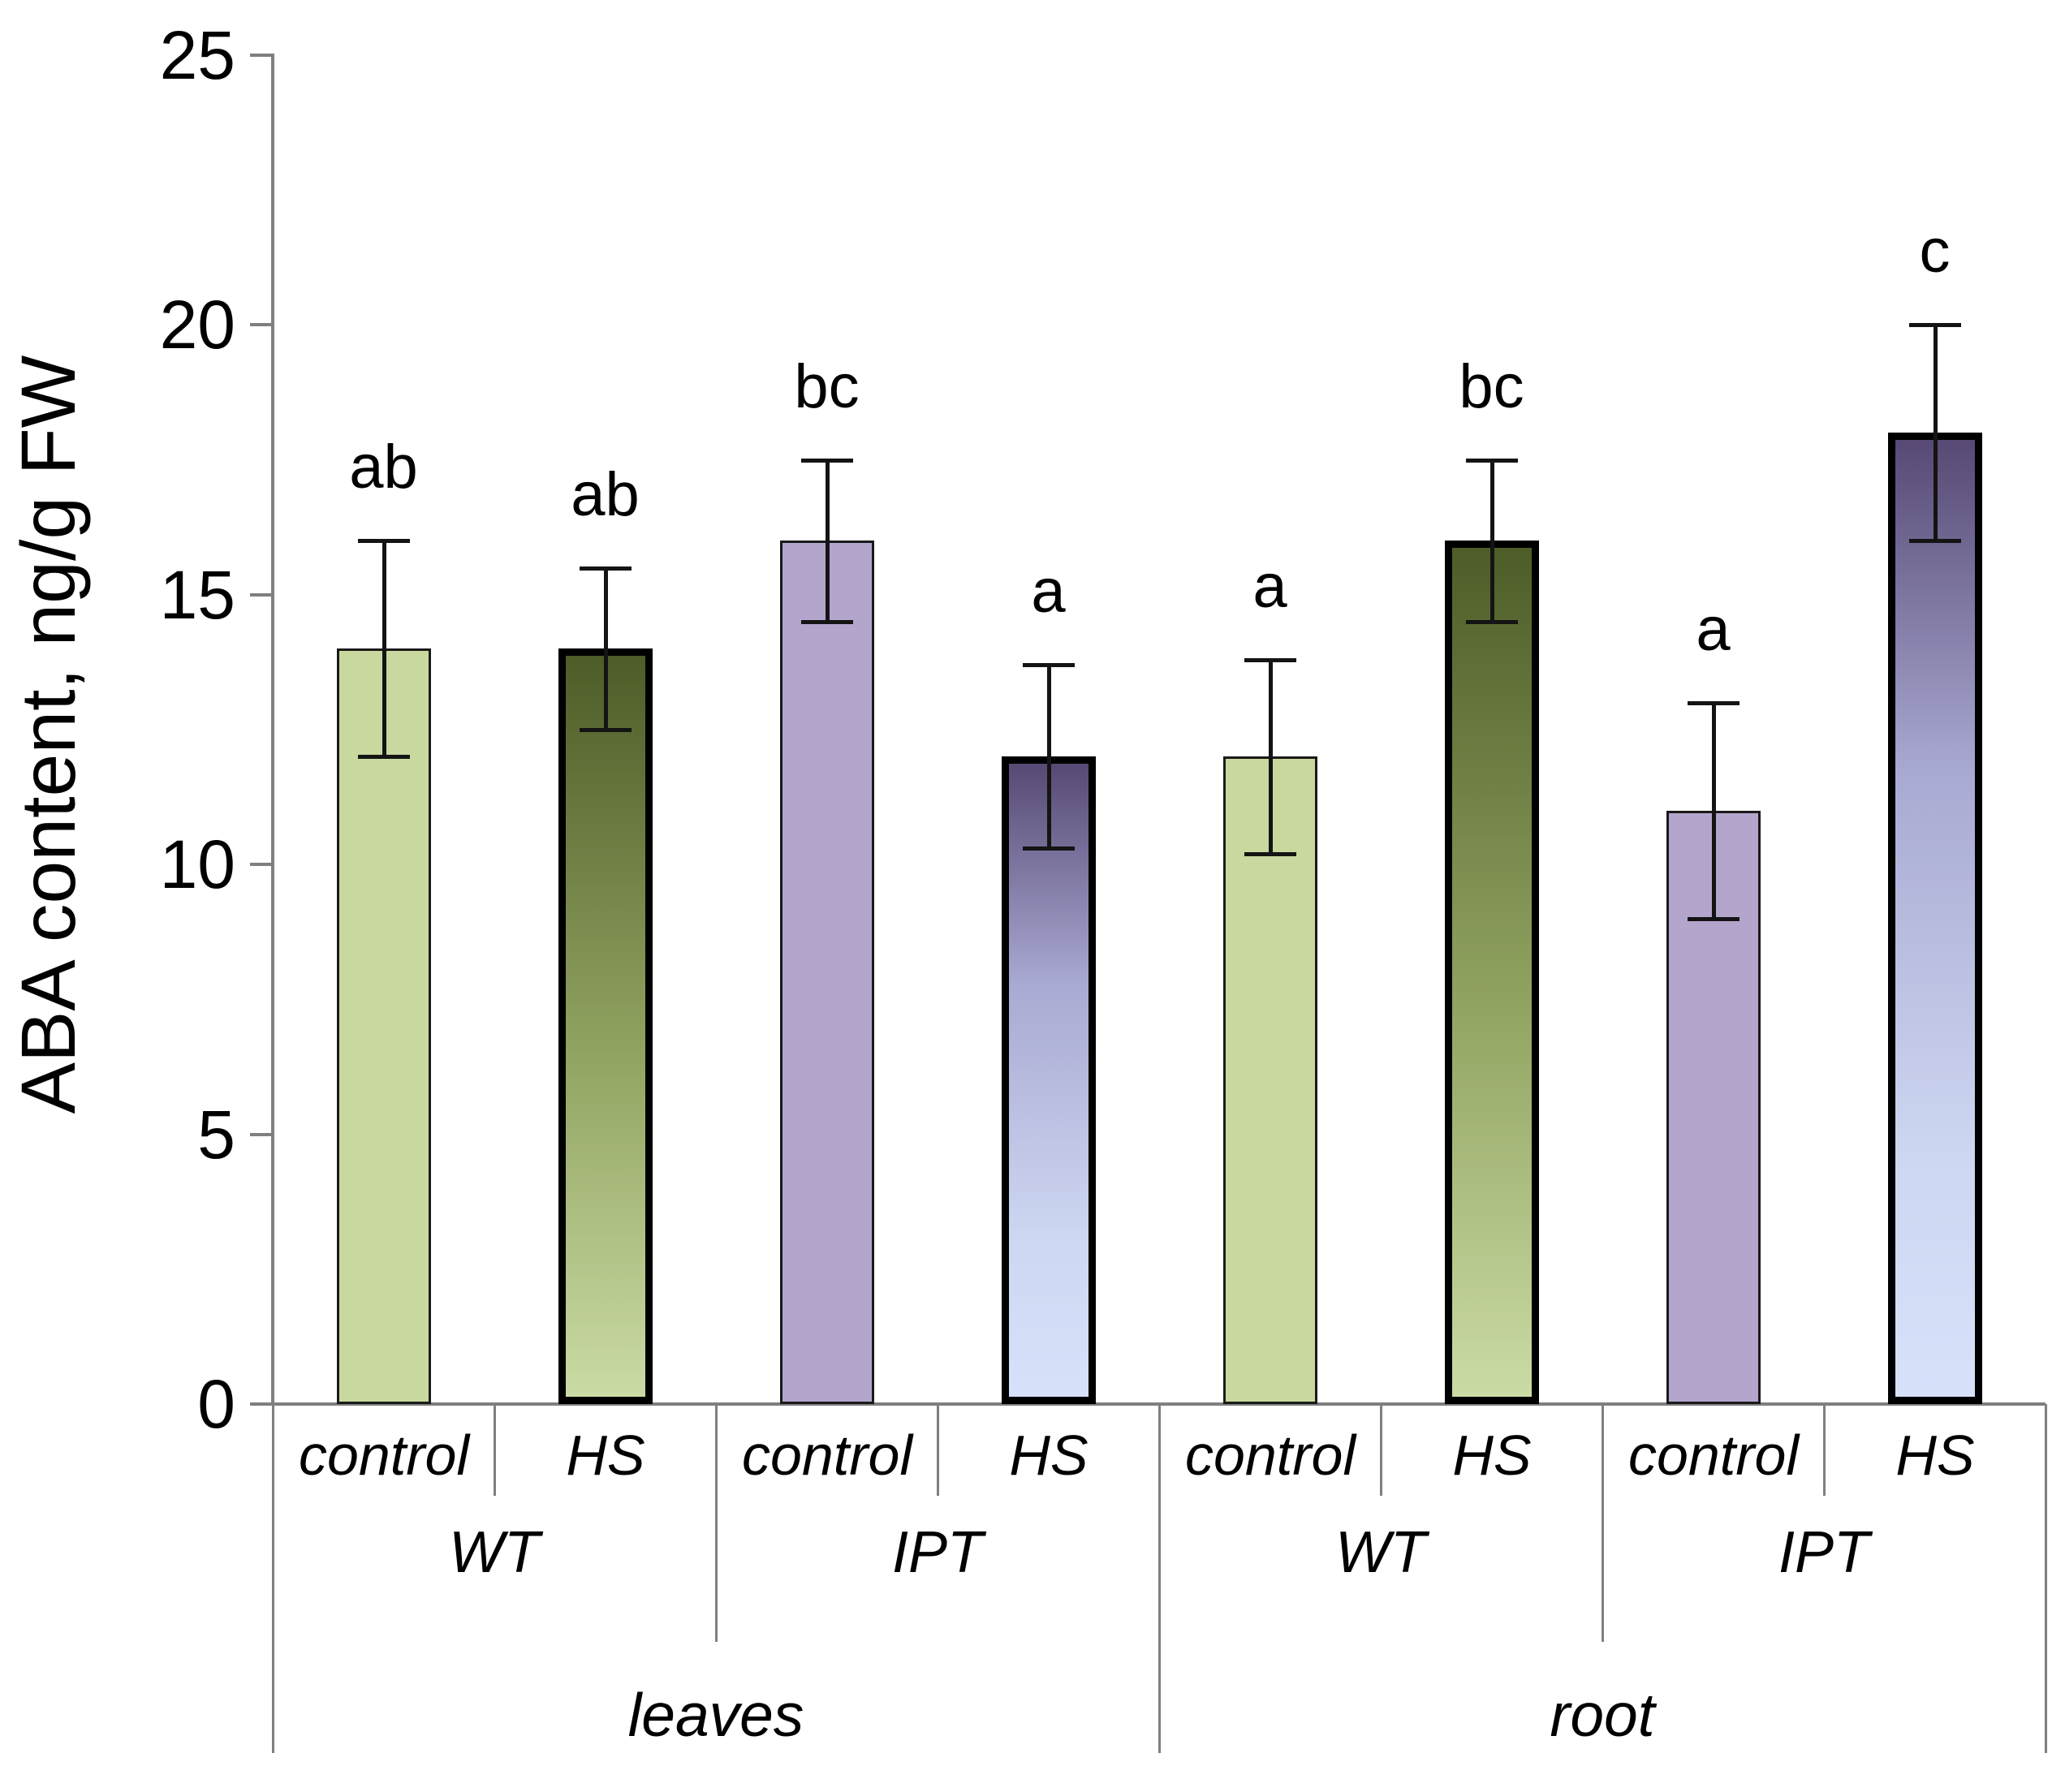 The image size is (2065, 1792). Describe the element at coordinates (383, 1026) in the screenshot. I see `bar-leaves-WT-control` at that location.